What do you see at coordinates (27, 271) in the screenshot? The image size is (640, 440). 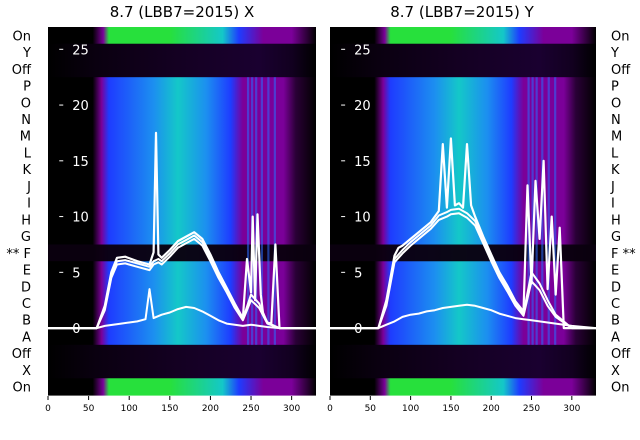 I see `left-row-label: E` at bounding box center [27, 271].